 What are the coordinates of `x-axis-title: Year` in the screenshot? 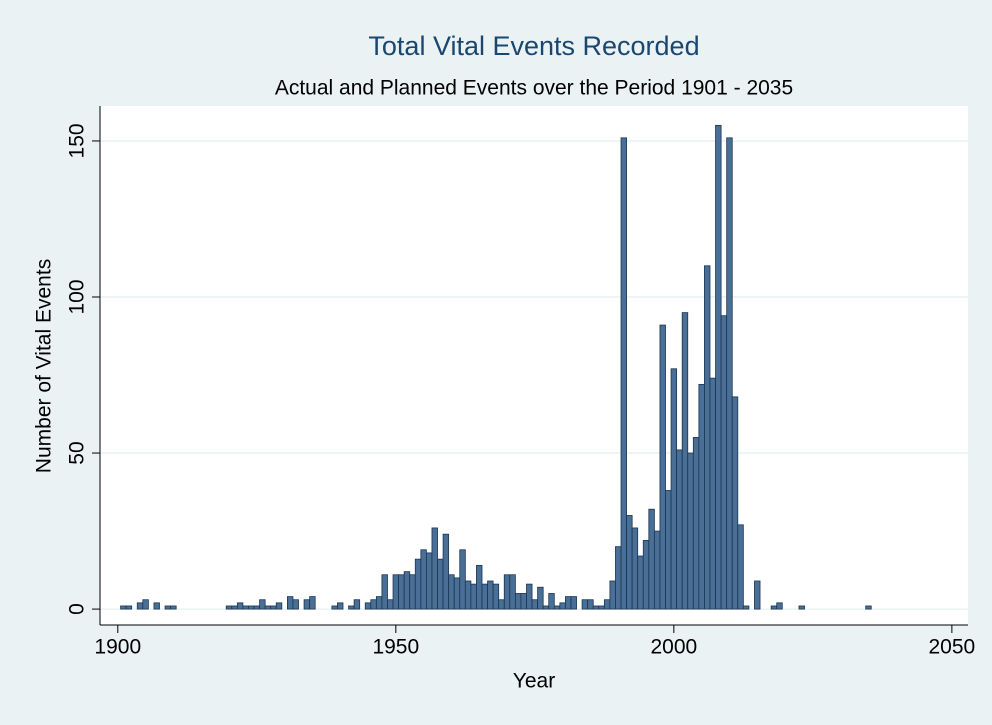 It's located at (534, 681).